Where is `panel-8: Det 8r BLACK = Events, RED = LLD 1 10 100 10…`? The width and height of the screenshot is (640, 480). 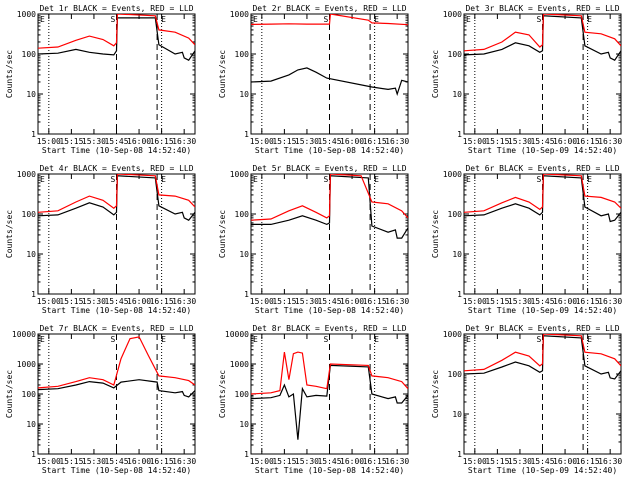 panel-8: Det 8r BLACK = Events, RED = LLD 1 10 100 10… is located at coordinates (313, 399).